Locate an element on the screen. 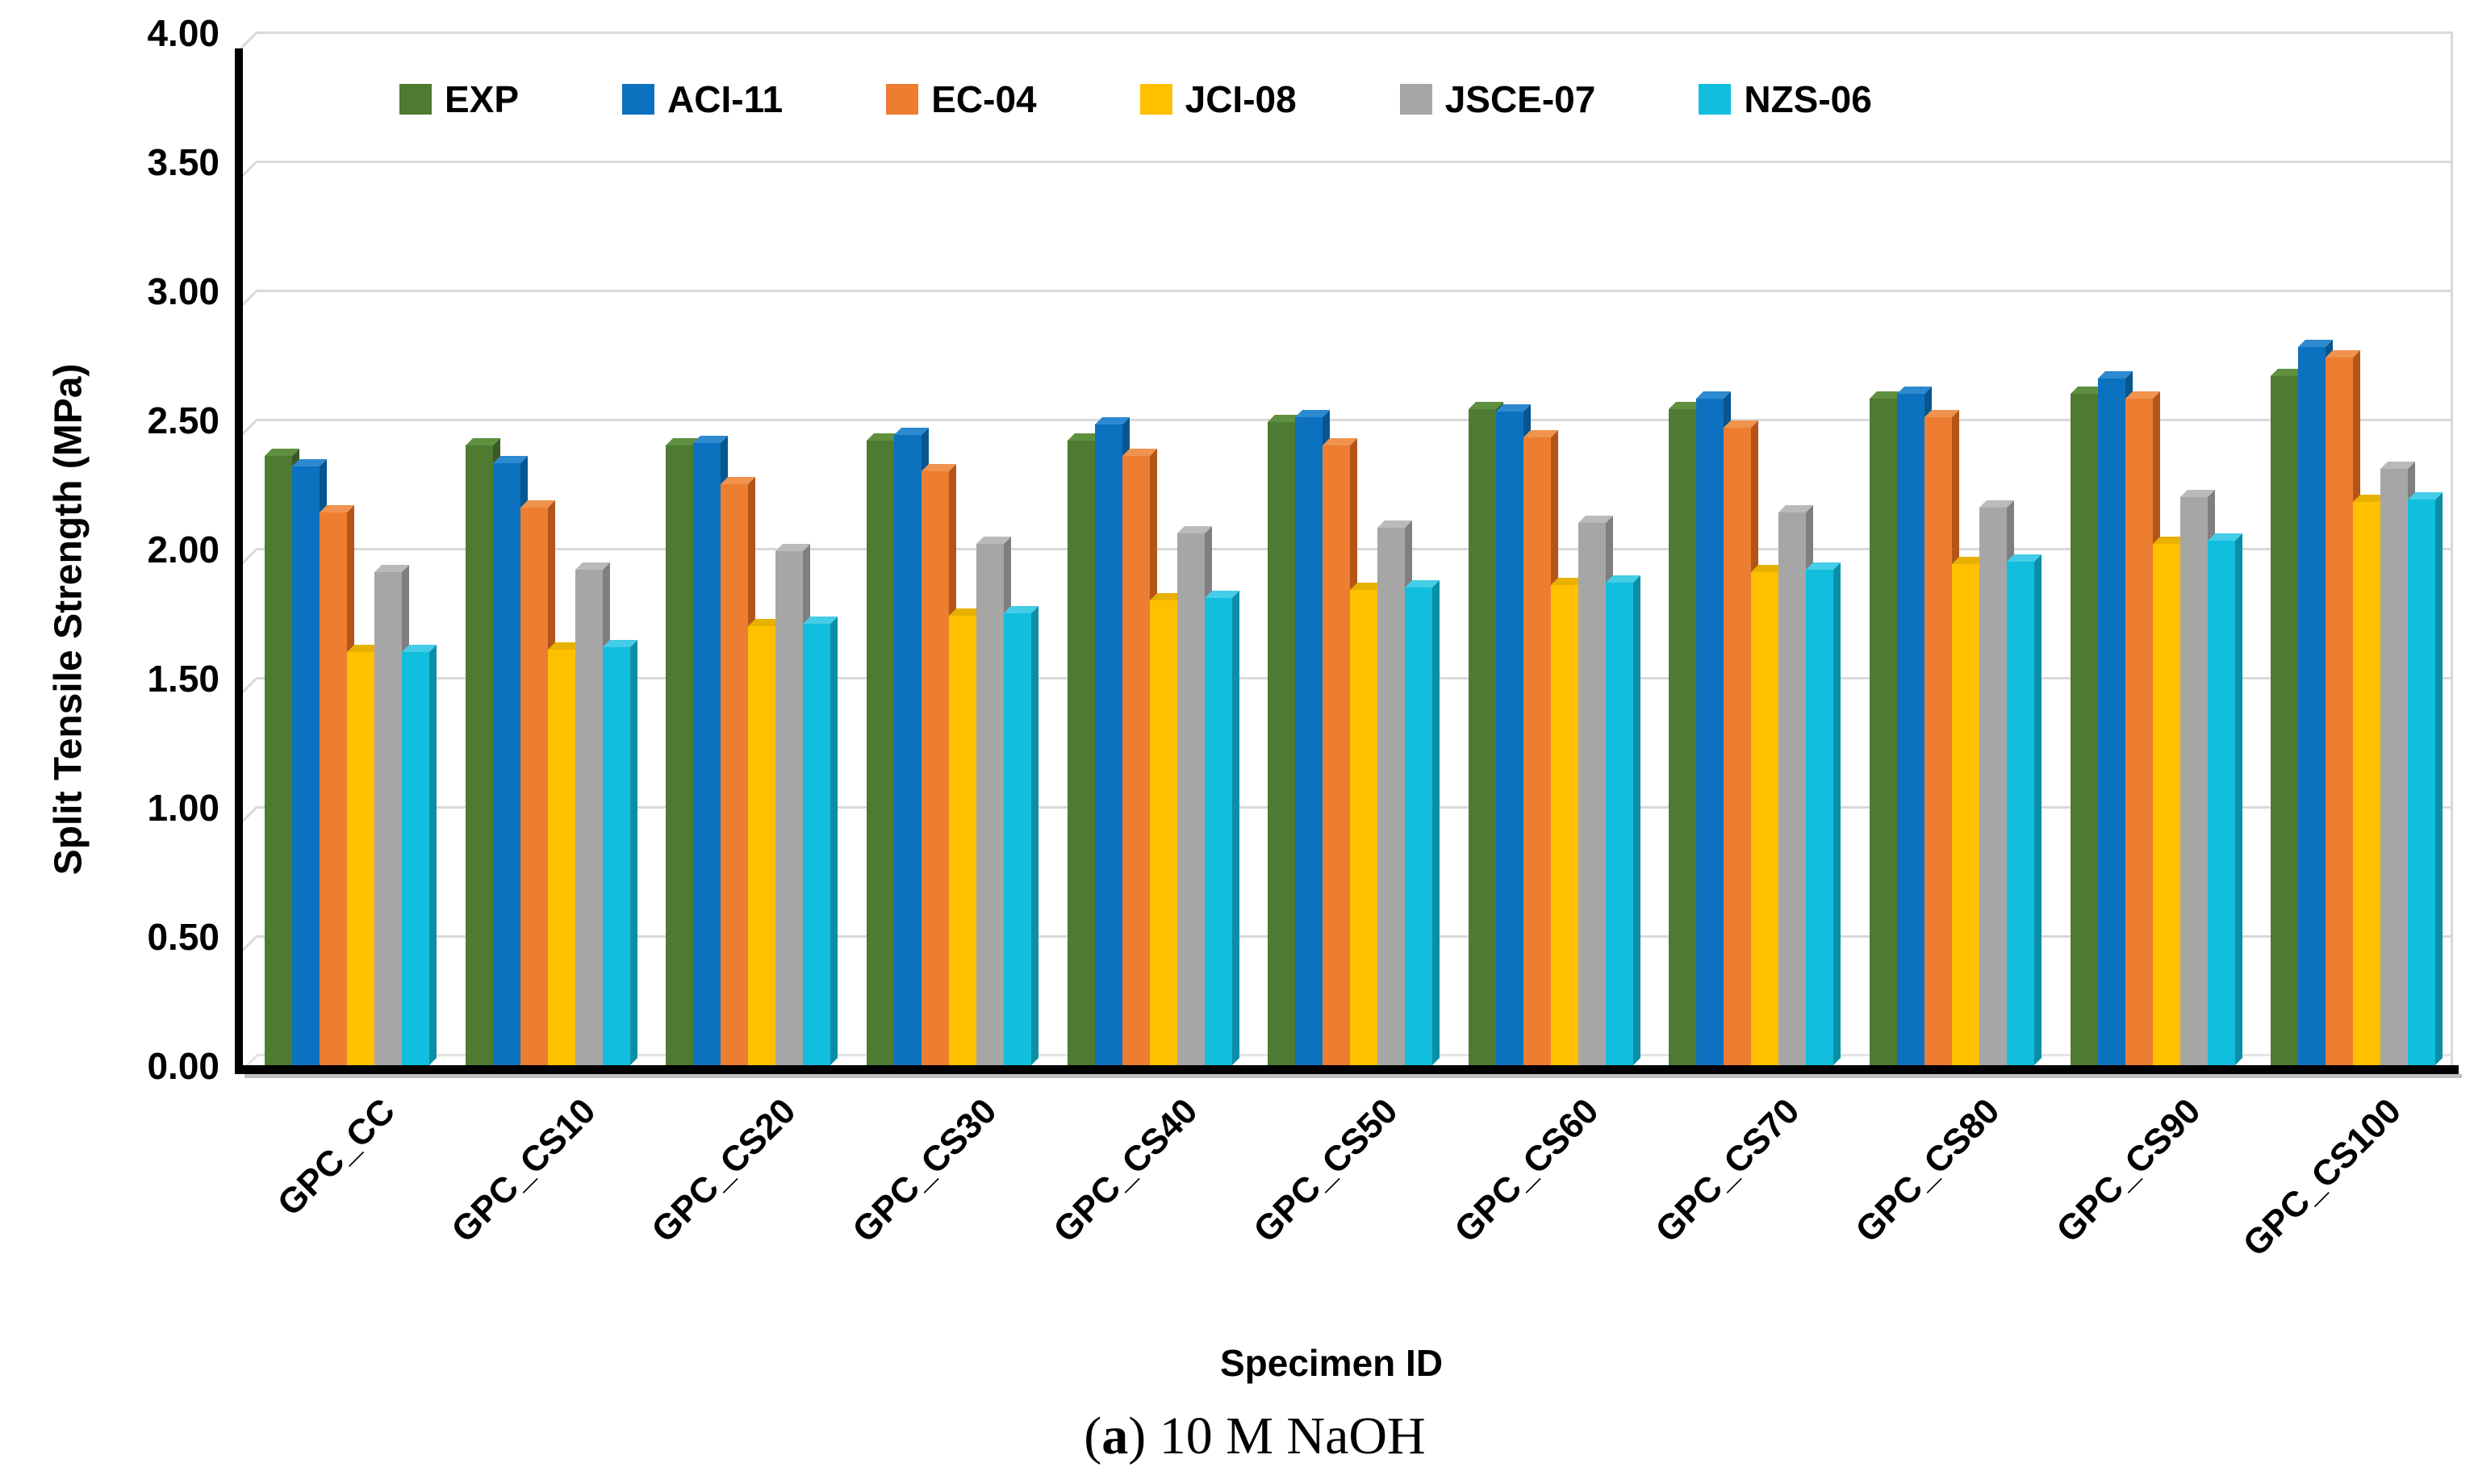  bar-JCI-08-GPC_CS100 is located at coordinates (2370, 780).